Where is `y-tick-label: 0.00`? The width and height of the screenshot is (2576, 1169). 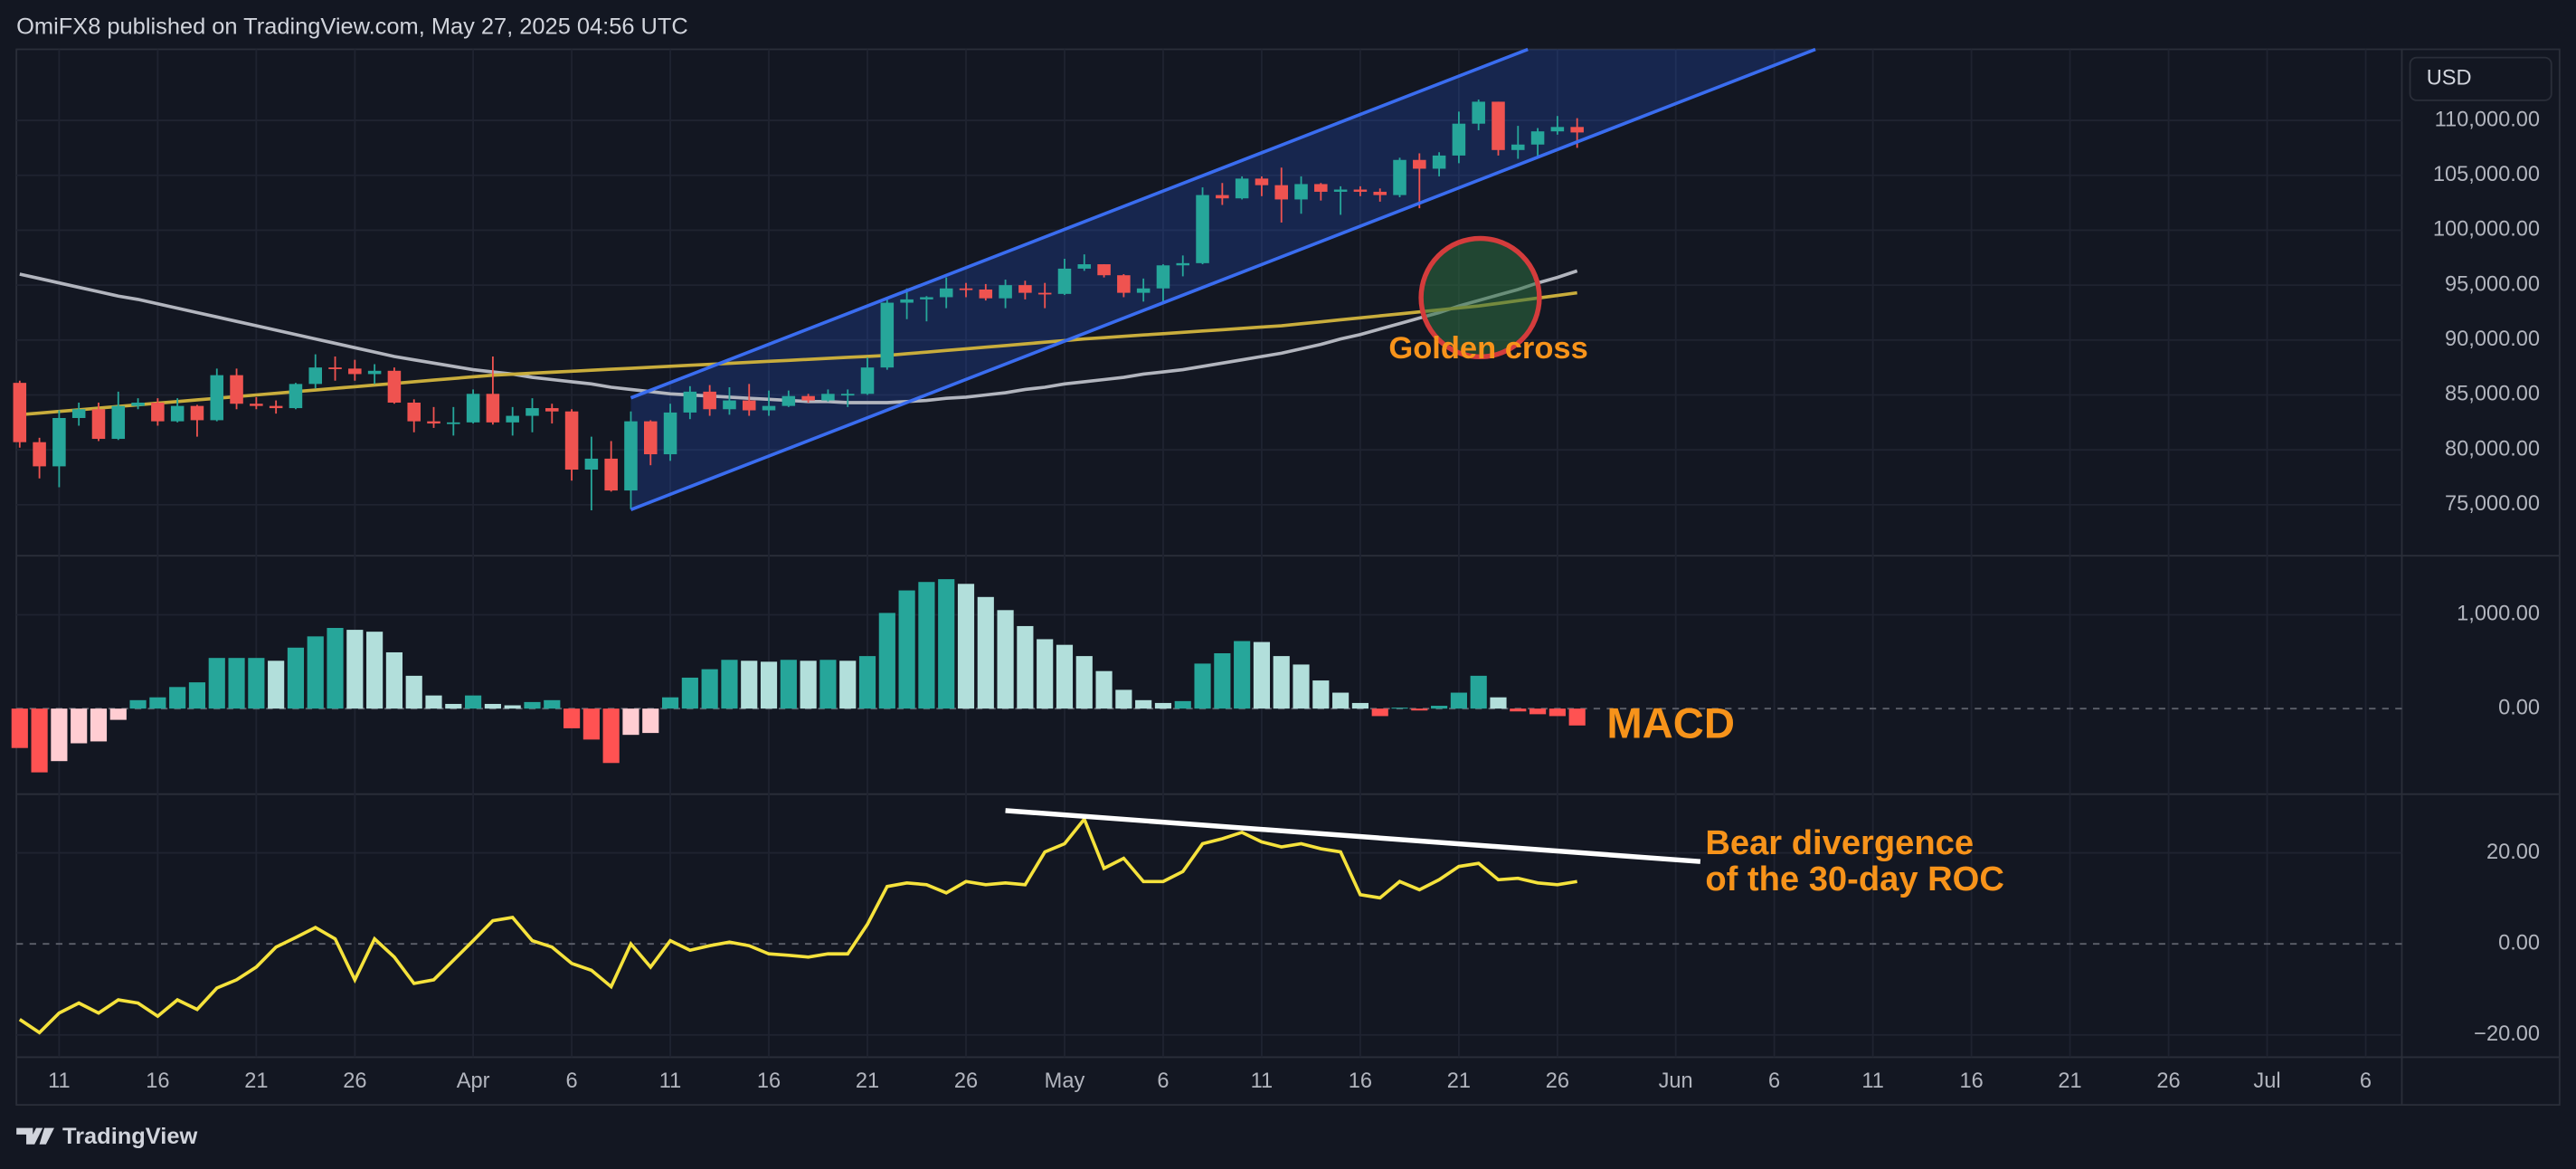 y-tick-label: 0.00 is located at coordinates (2519, 943).